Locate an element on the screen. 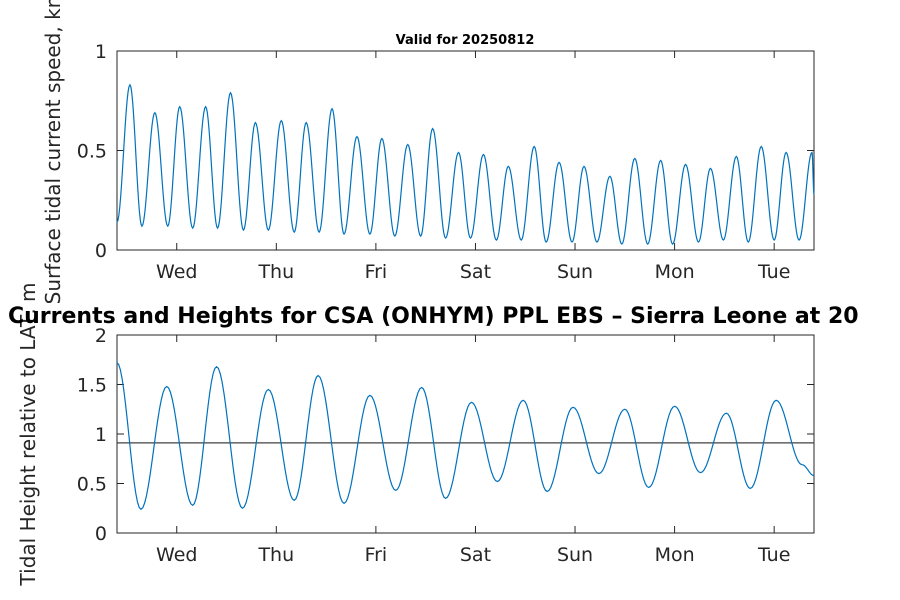 This screenshot has height=600, width=900. current-speed-title: Valid for 20250812 is located at coordinates (465, 40).